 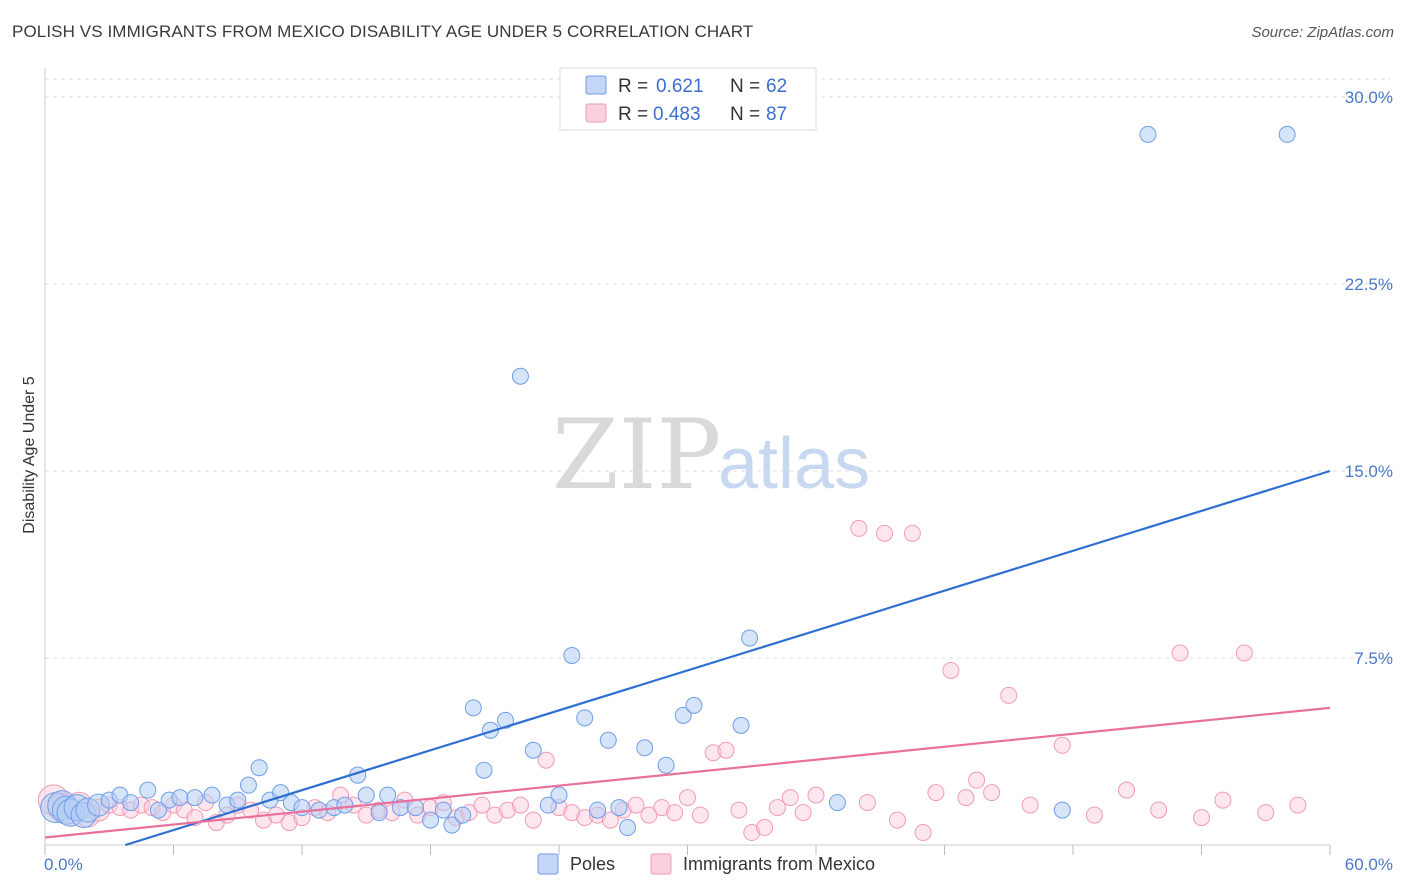 What do you see at coordinates (596, 85) in the screenshot?
I see `legend-poles-swatch` at bounding box center [596, 85].